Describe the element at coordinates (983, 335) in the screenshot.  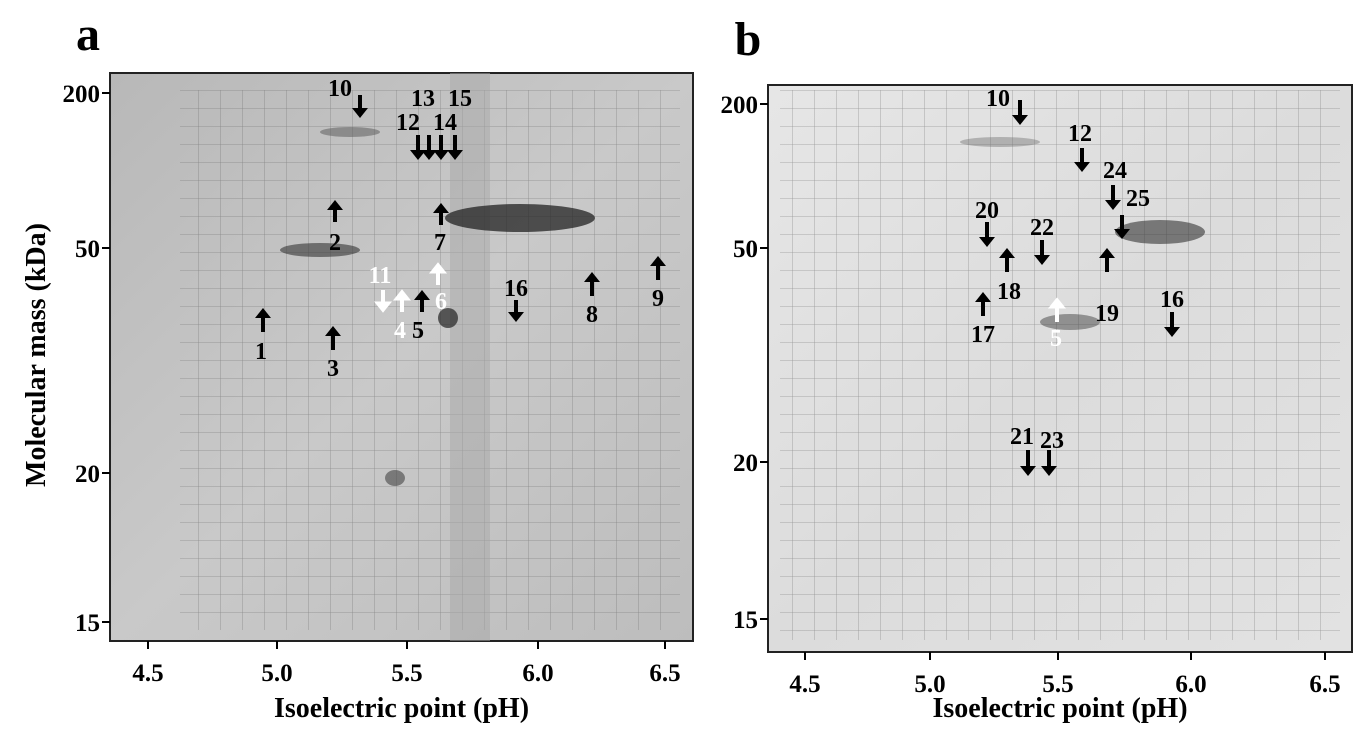
I see `spot-label: 17` at that location.